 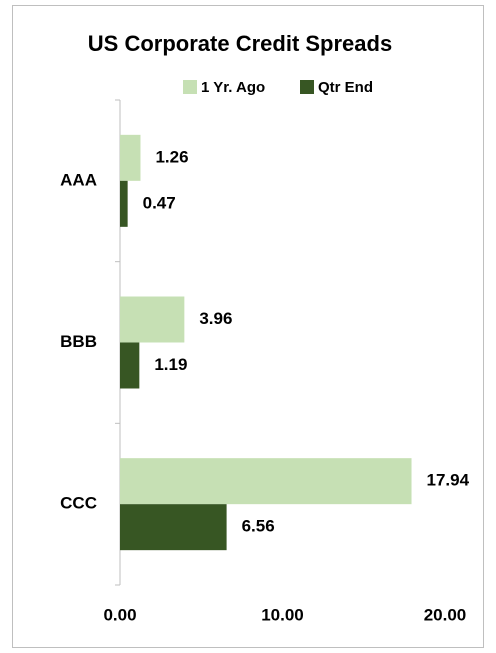 What do you see at coordinates (78, 179) in the screenshot?
I see `y-tick-label: AAA` at bounding box center [78, 179].